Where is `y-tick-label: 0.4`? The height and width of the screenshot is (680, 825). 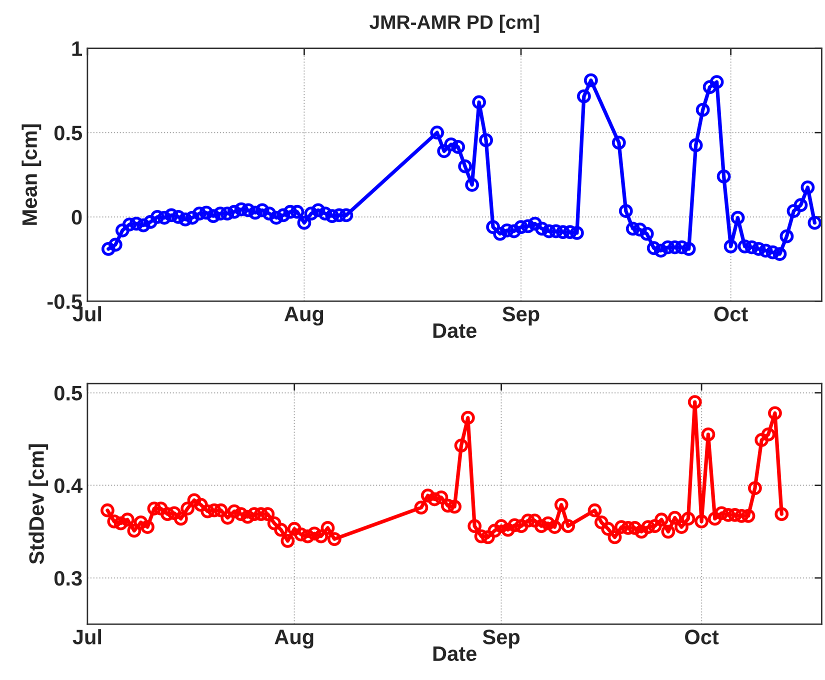 y-tick-label: 0.4 is located at coordinates (68, 486).